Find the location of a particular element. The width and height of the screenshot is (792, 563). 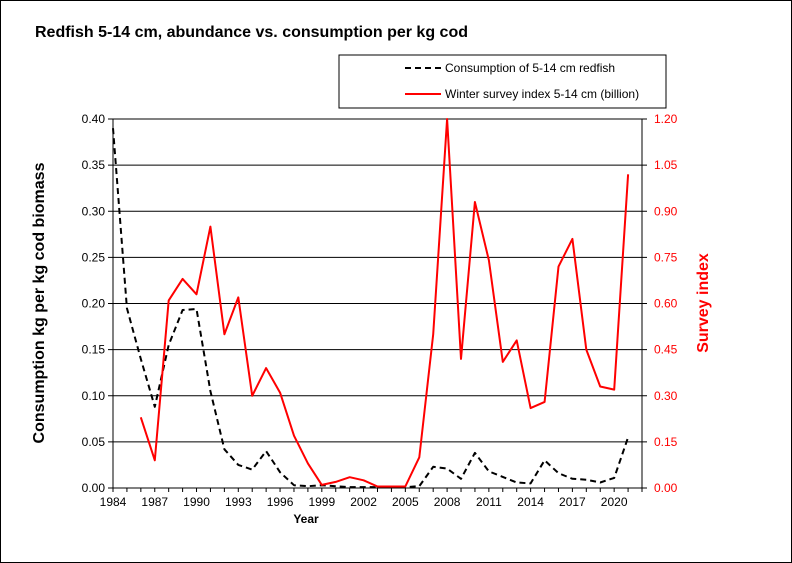

y2-tick-label: 0.15 is located at coordinates (666, 442).